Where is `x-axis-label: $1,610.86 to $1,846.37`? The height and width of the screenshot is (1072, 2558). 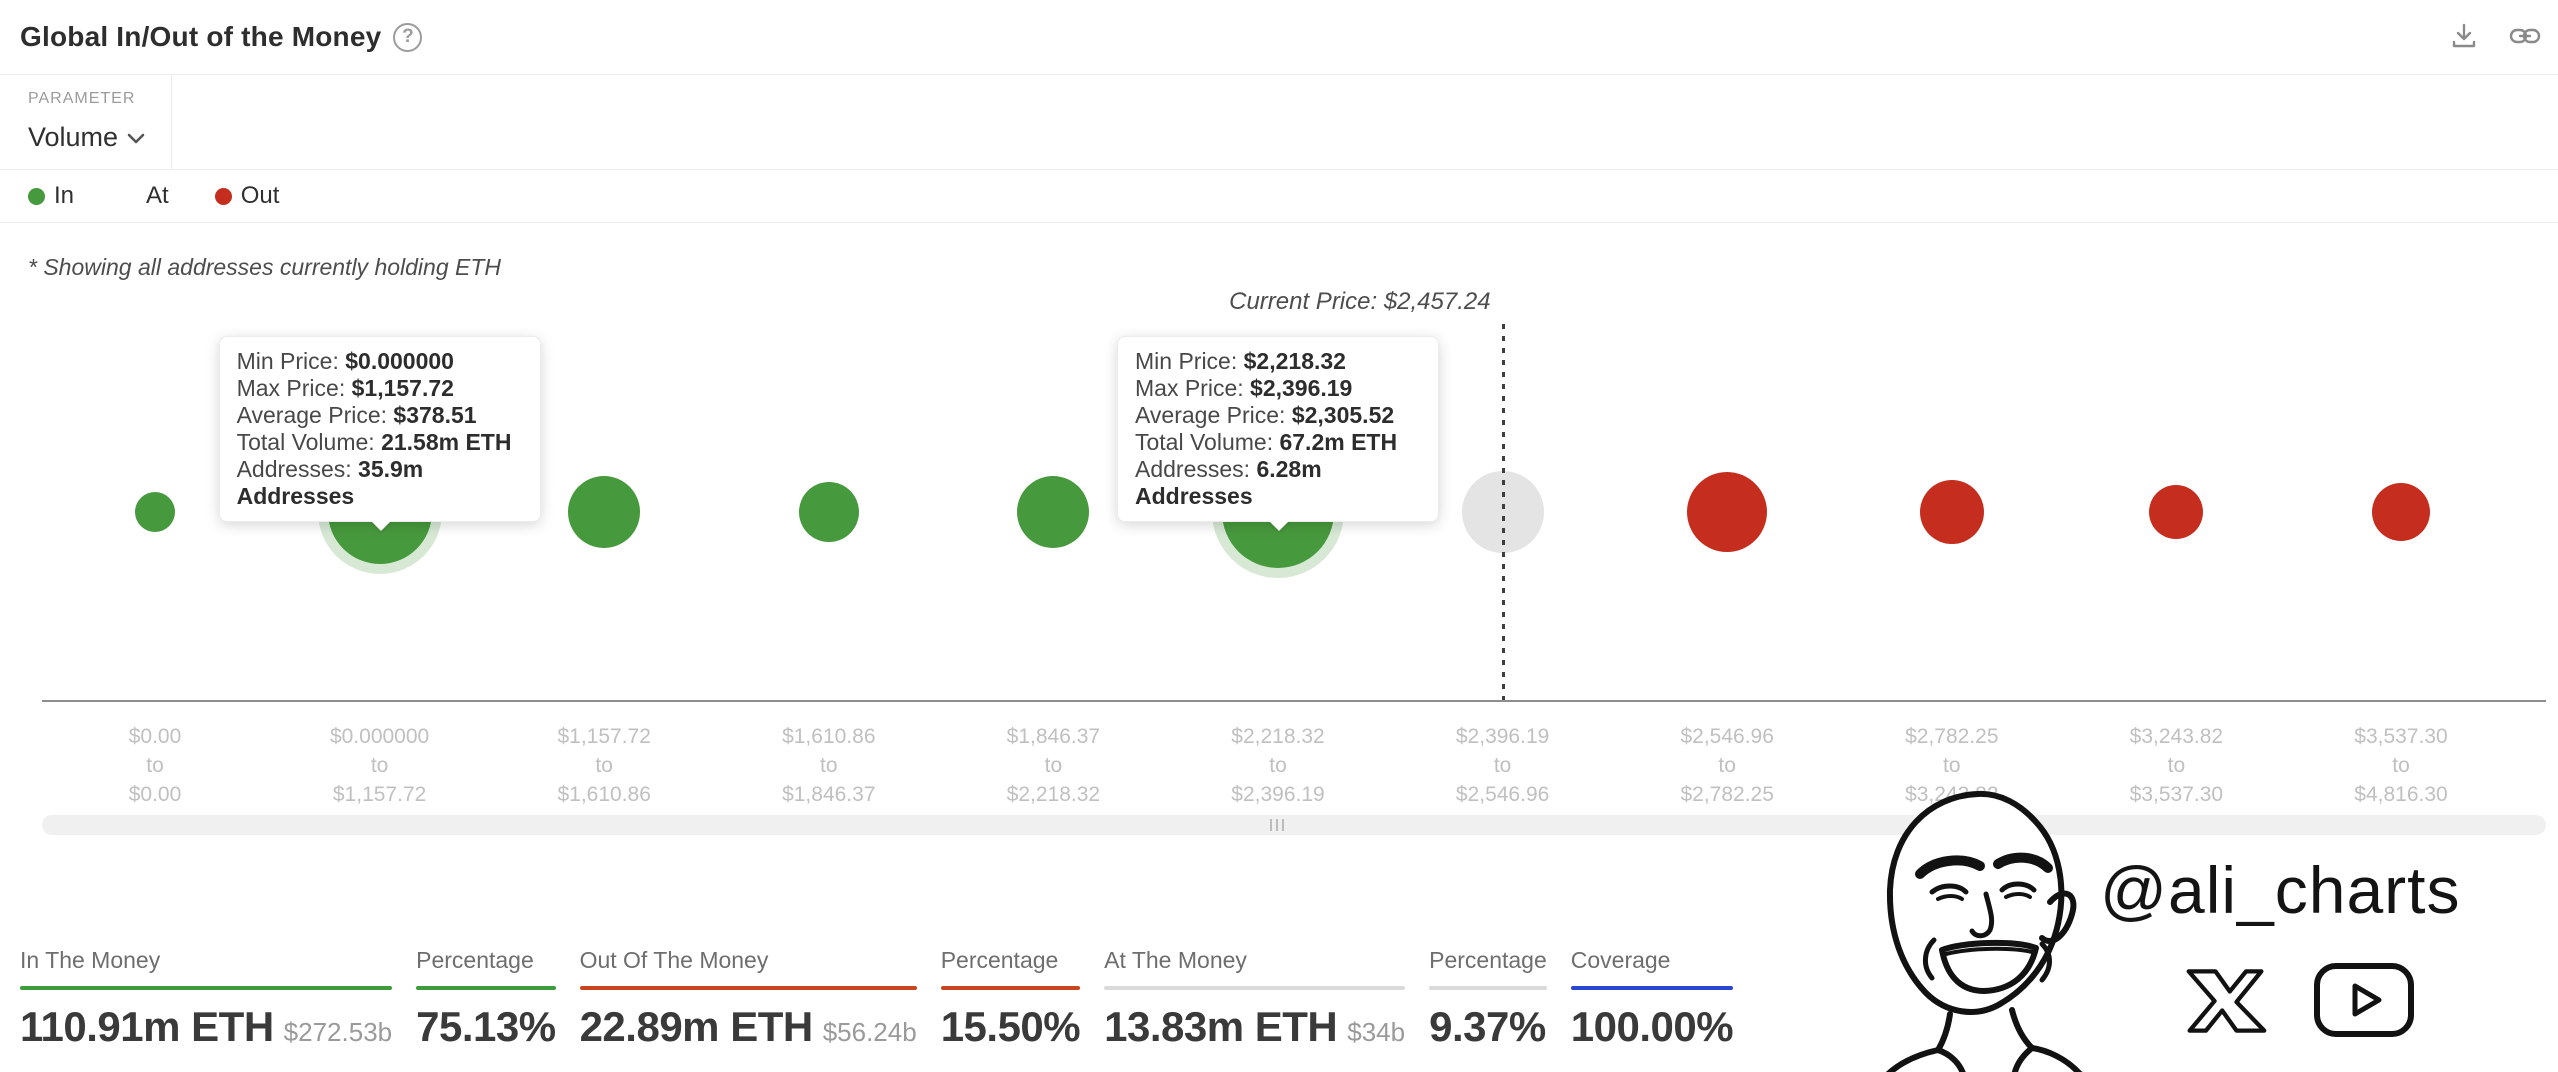
x-axis-label: $1,610.86 to $1,846.37 is located at coordinates (829, 765).